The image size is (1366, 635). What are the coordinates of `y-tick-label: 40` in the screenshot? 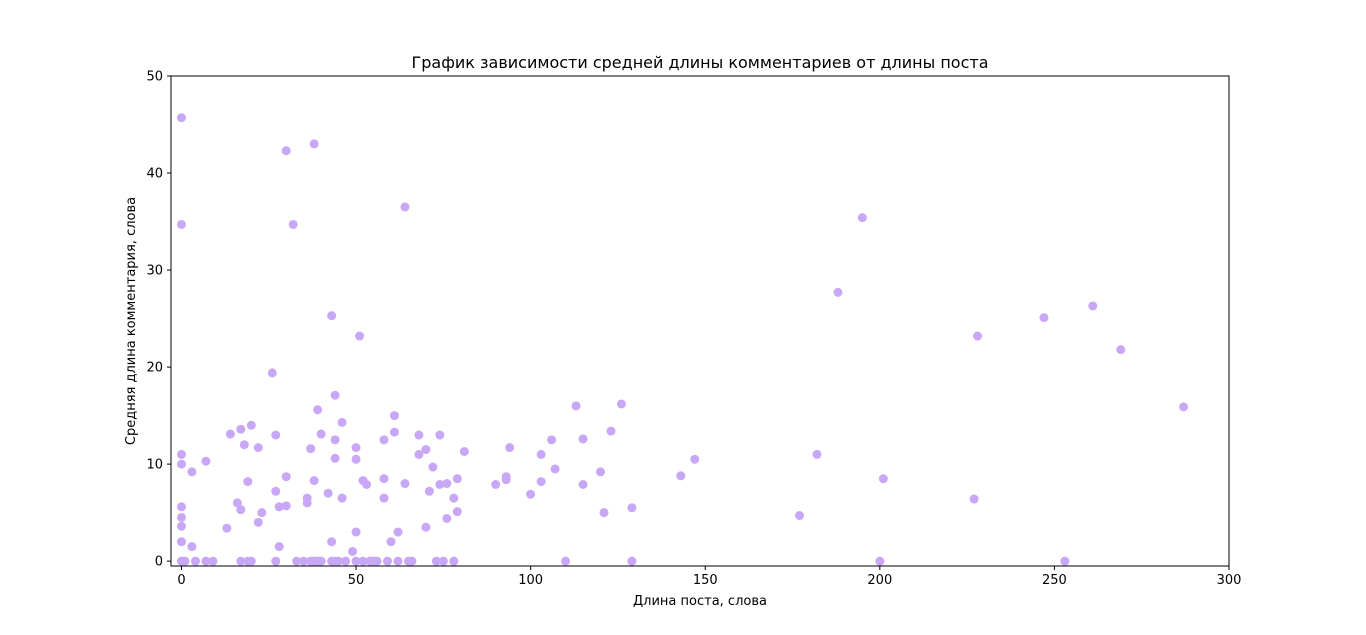 It's located at (154, 174).